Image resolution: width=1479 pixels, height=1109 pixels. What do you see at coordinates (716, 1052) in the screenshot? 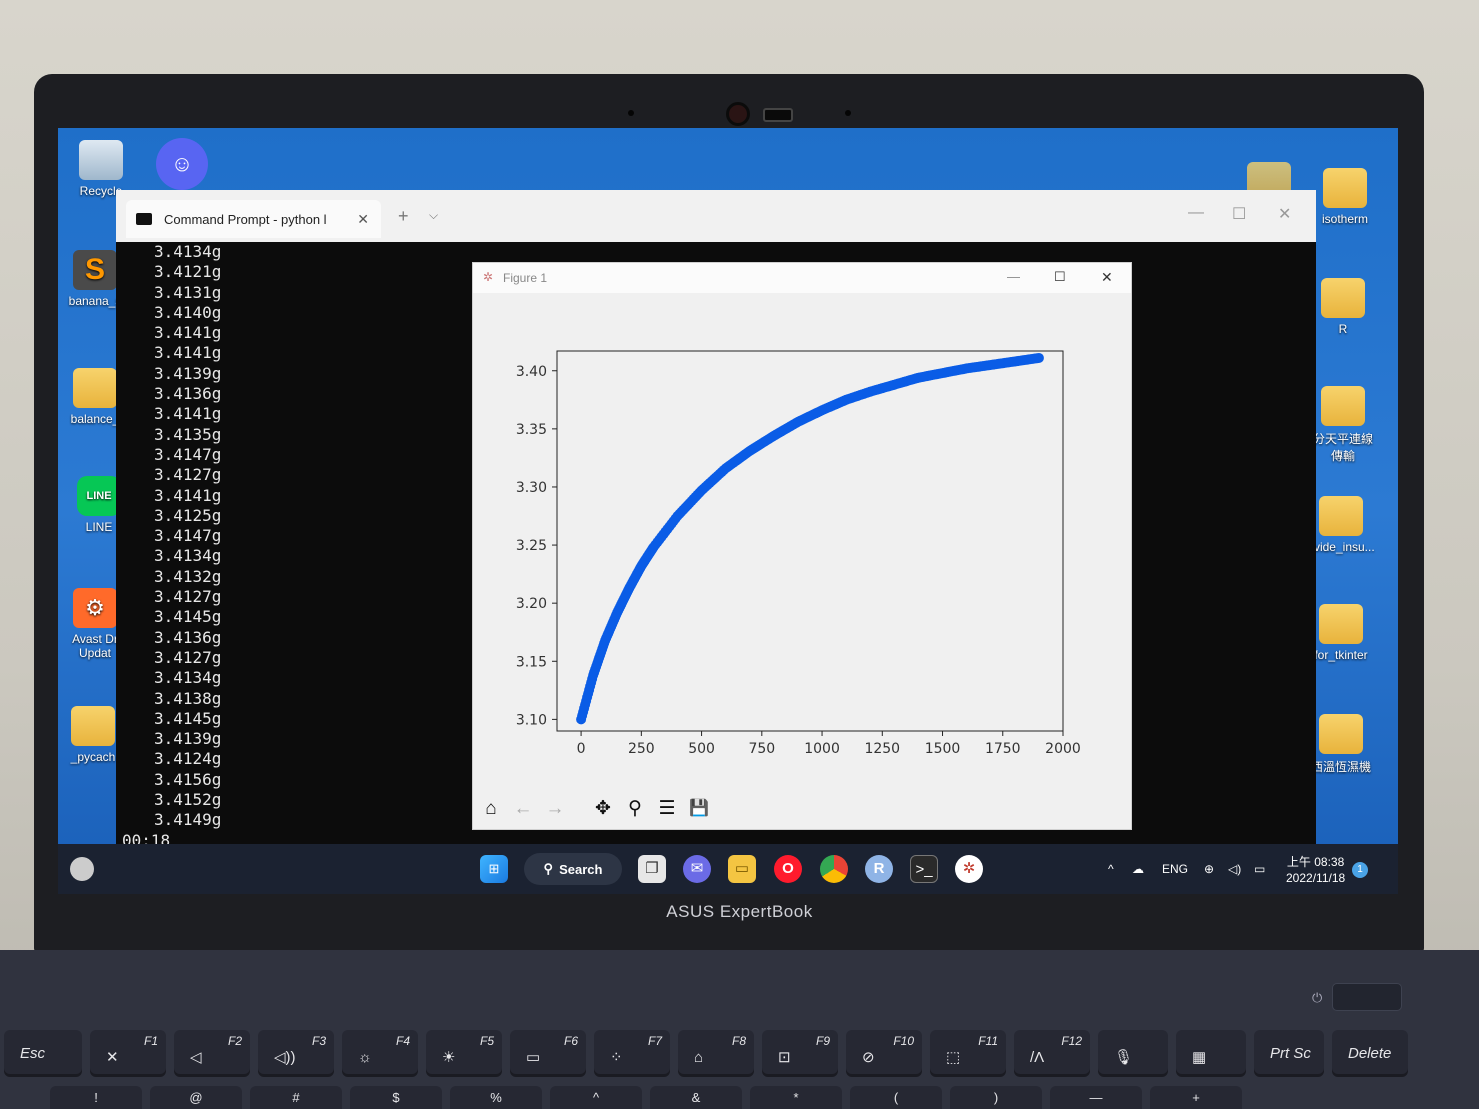
I see `key: F8 ⌂` at bounding box center [716, 1052].